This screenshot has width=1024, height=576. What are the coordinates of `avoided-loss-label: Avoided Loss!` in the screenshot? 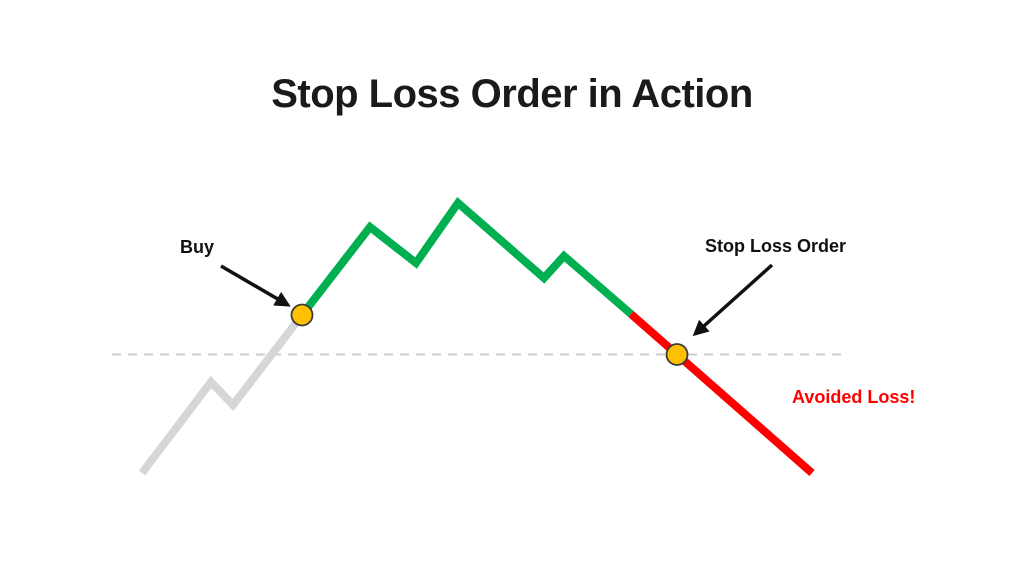 It's located at (854, 397).